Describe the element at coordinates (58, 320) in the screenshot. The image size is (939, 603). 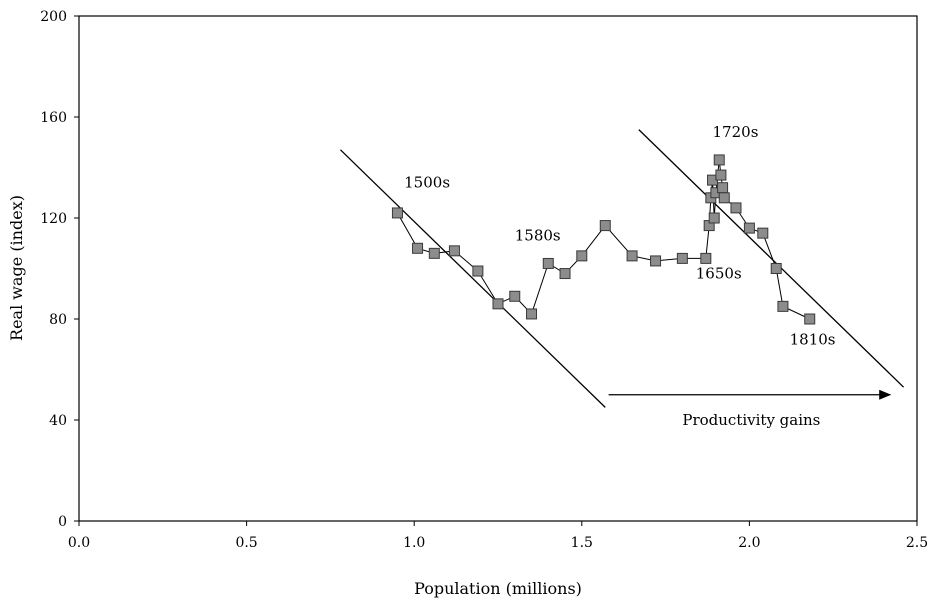
I see `y-tick-label: 80` at that location.